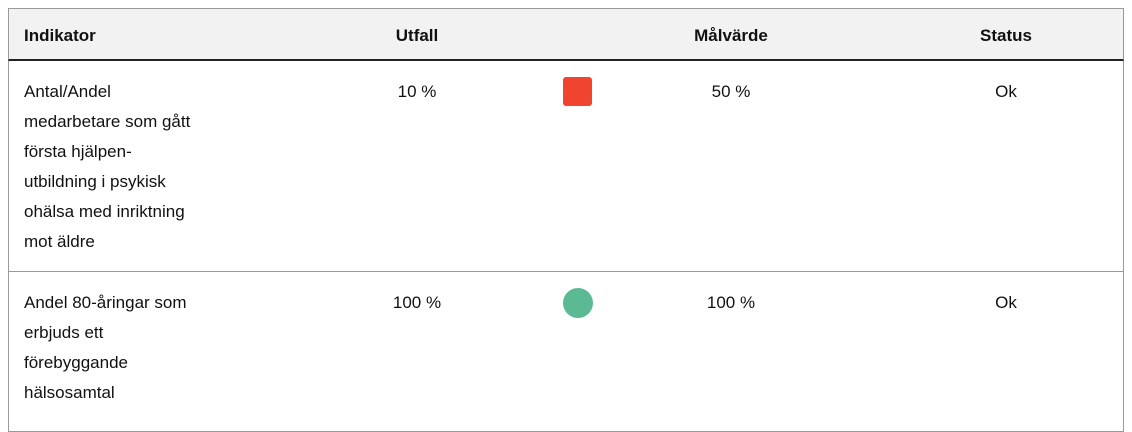  Describe the element at coordinates (76, 362) in the screenshot. I see `indikator-line: förebyggande` at that location.